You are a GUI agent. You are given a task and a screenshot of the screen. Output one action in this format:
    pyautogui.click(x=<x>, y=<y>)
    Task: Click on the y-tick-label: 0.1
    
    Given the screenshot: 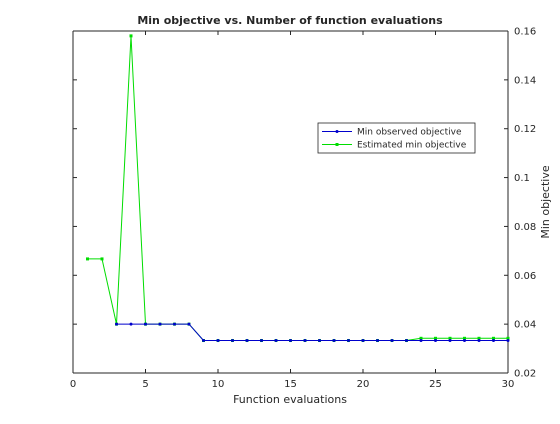 What is the action you would take?
    pyautogui.click(x=522, y=178)
    